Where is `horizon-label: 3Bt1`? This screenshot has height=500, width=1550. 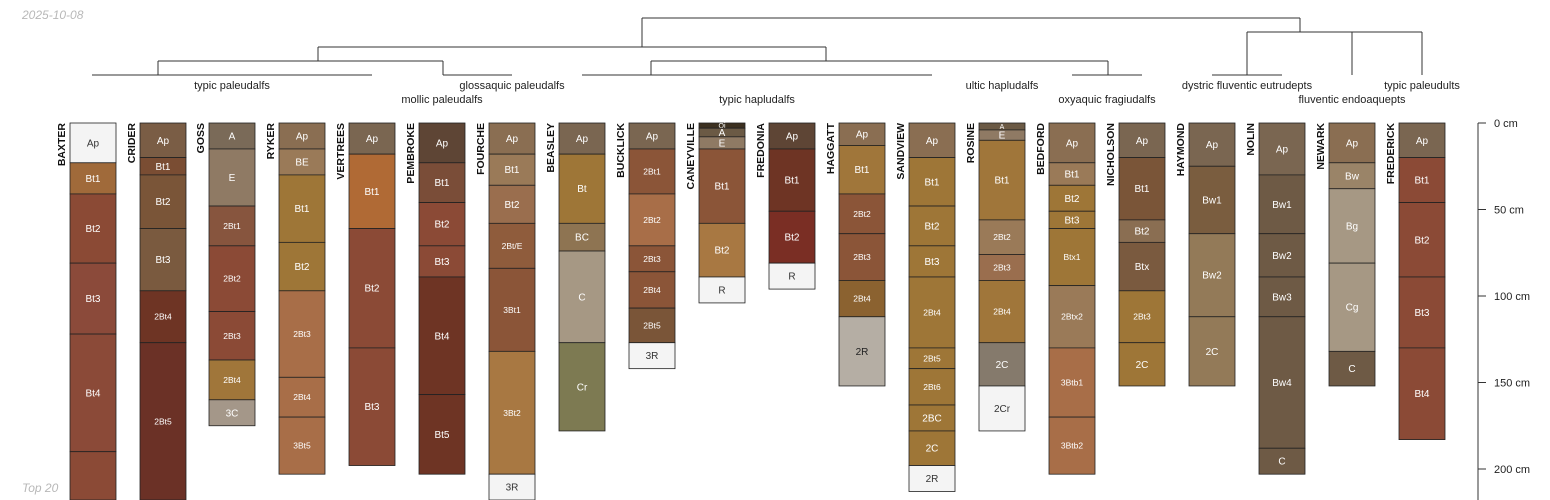 horizon-label: 3Bt1 is located at coordinates (512, 310).